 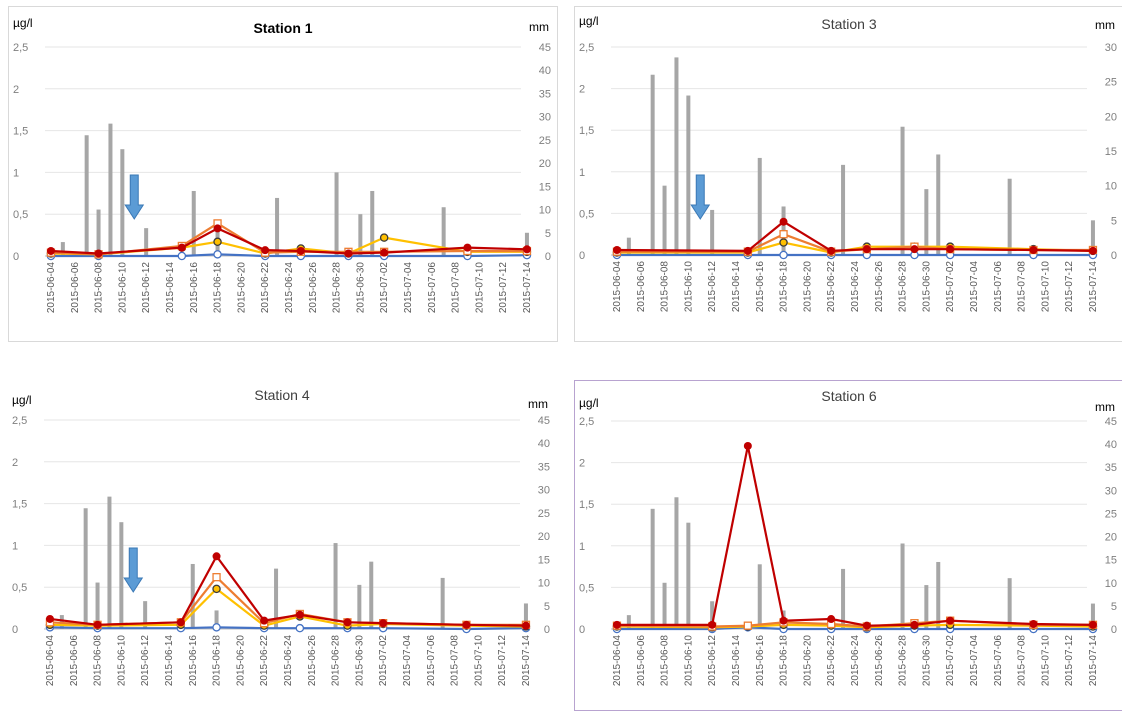 What do you see at coordinates (1111, 445) in the screenshot?
I see `right-tick-label: 40` at bounding box center [1111, 445].